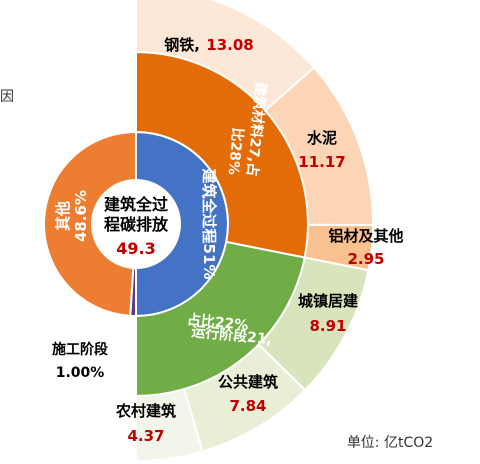  Describe the element at coordinates (217, 322) in the screenshot. I see `middle-label-operation-2: 占比22%` at that location.